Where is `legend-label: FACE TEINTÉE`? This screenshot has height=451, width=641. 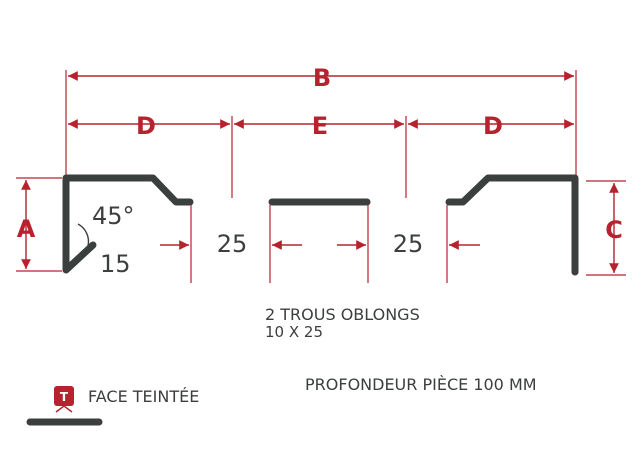 legend-label: FACE TEINTÉE is located at coordinates (143, 396).